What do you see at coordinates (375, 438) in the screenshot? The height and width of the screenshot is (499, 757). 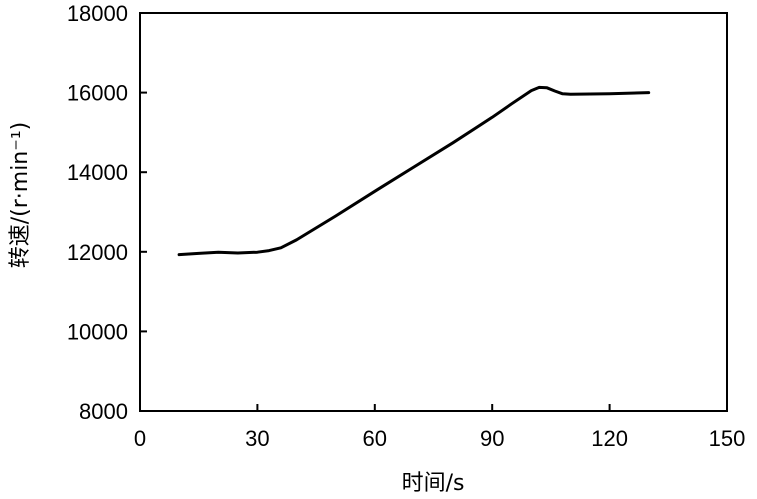 I see `x-tick-label: 60` at bounding box center [375, 438].